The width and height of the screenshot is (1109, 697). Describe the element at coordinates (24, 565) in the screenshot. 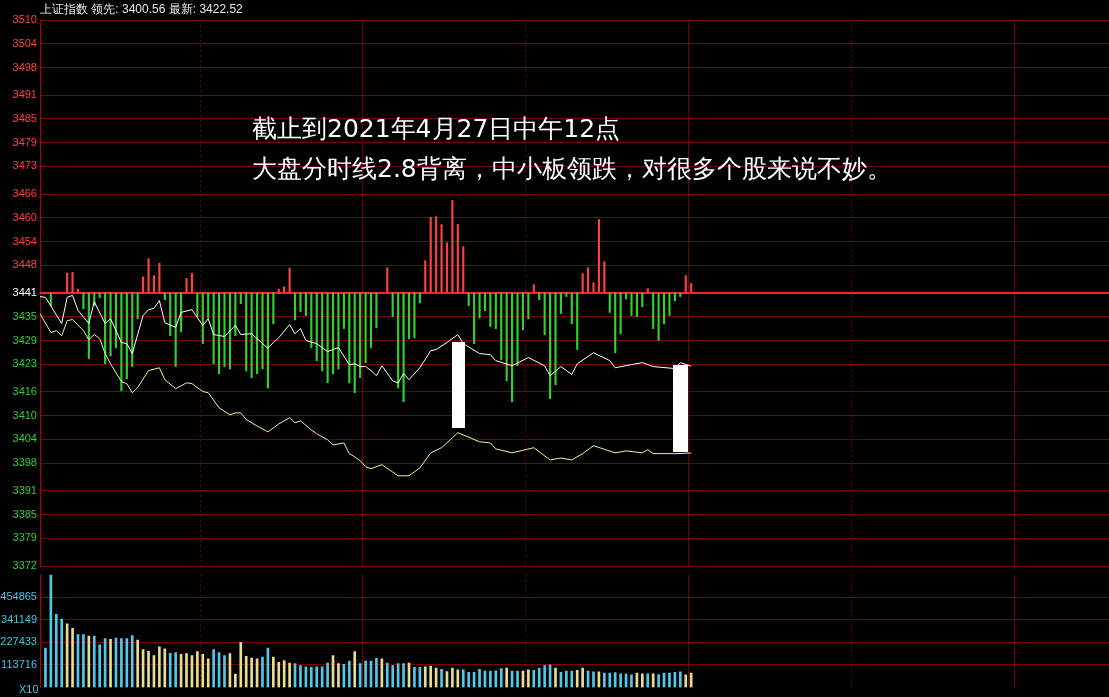

I see `y-tick-label: 3372` at that location.